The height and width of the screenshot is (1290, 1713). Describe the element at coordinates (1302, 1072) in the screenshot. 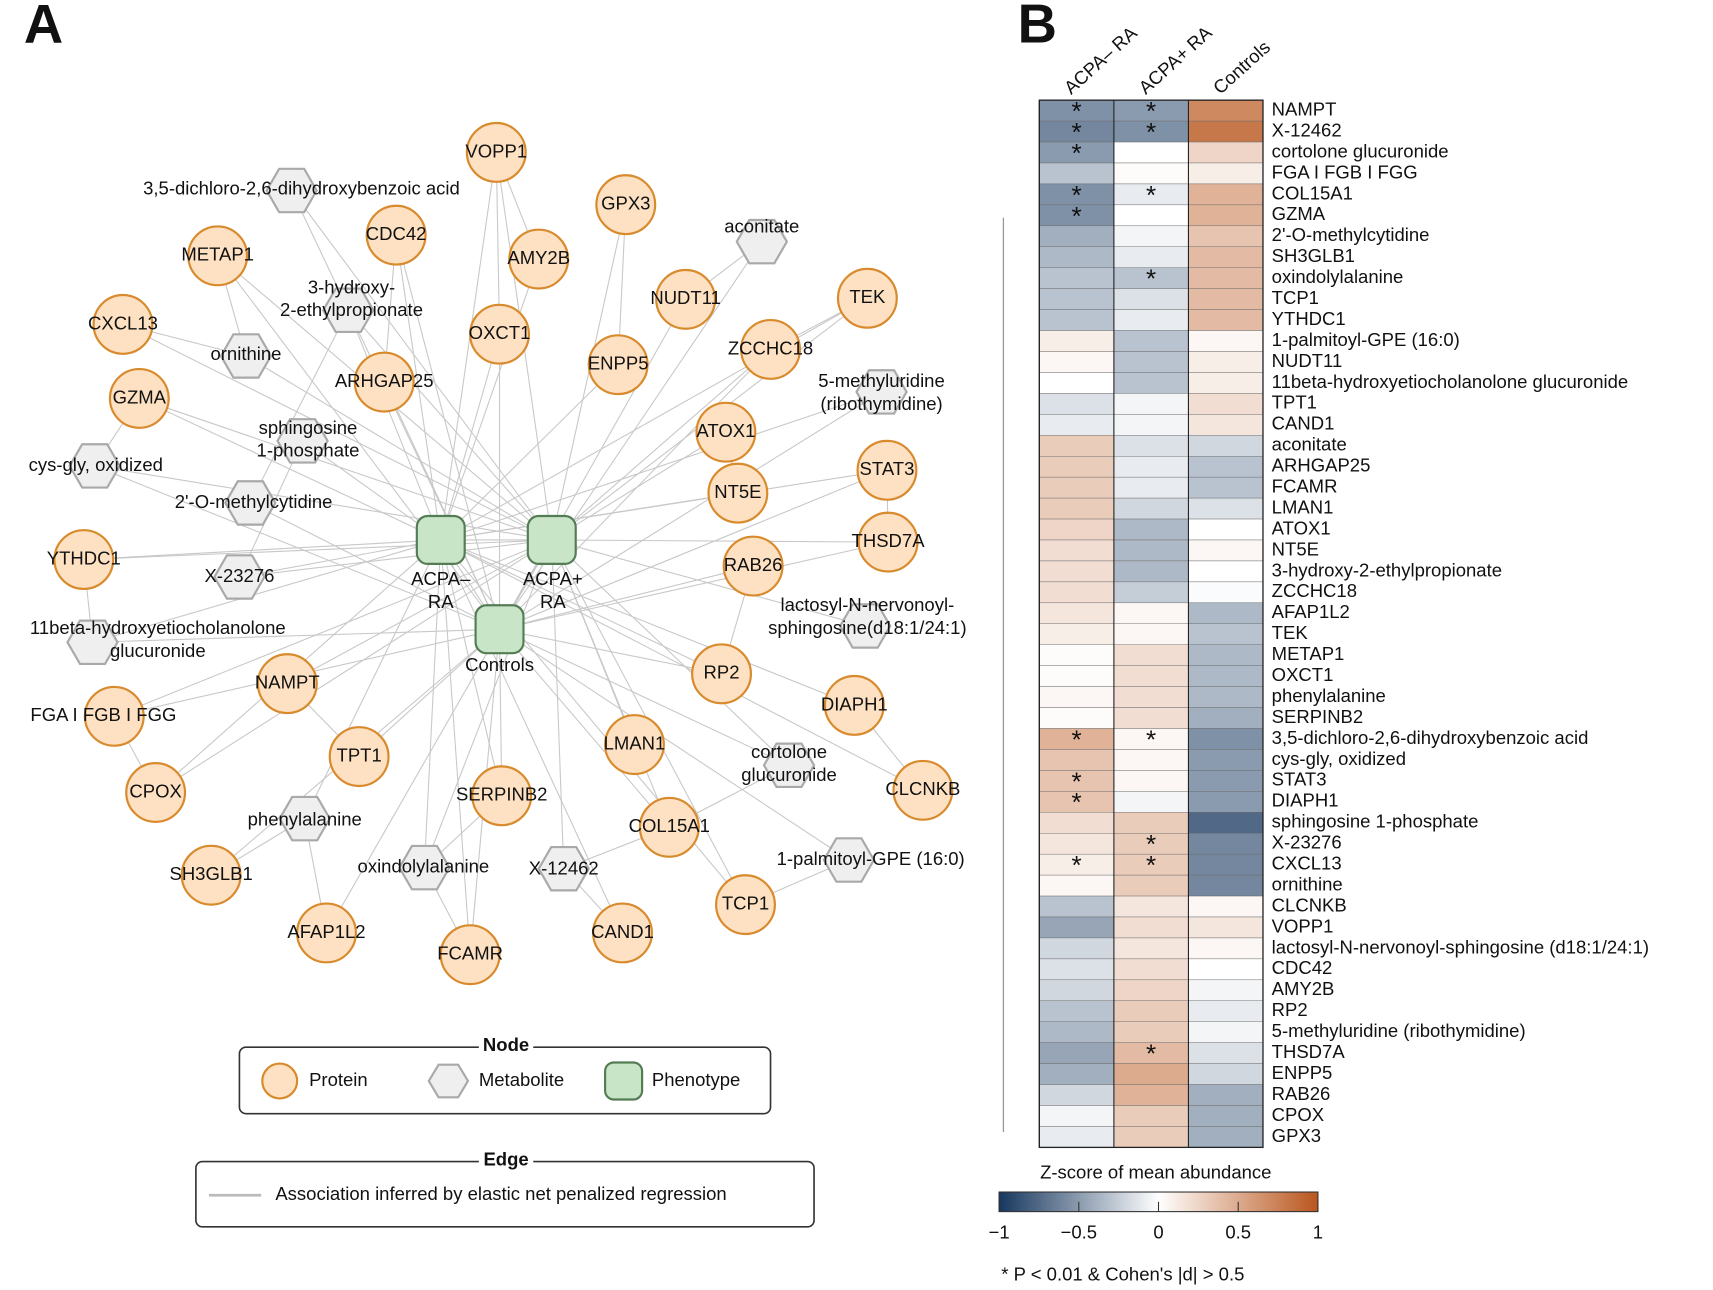

I see `row-label: ENPP5` at that location.